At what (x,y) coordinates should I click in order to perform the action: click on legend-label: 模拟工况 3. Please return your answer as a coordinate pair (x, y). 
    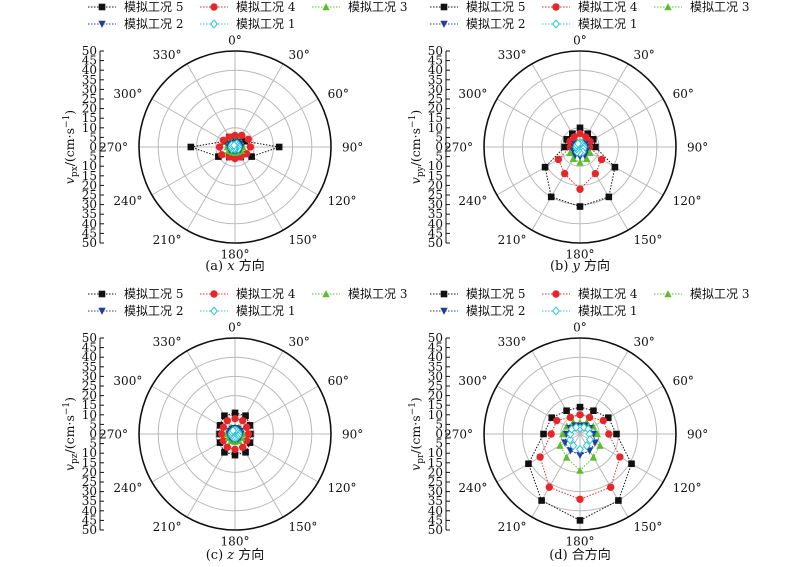
    Looking at the image, I should click on (377, 294).